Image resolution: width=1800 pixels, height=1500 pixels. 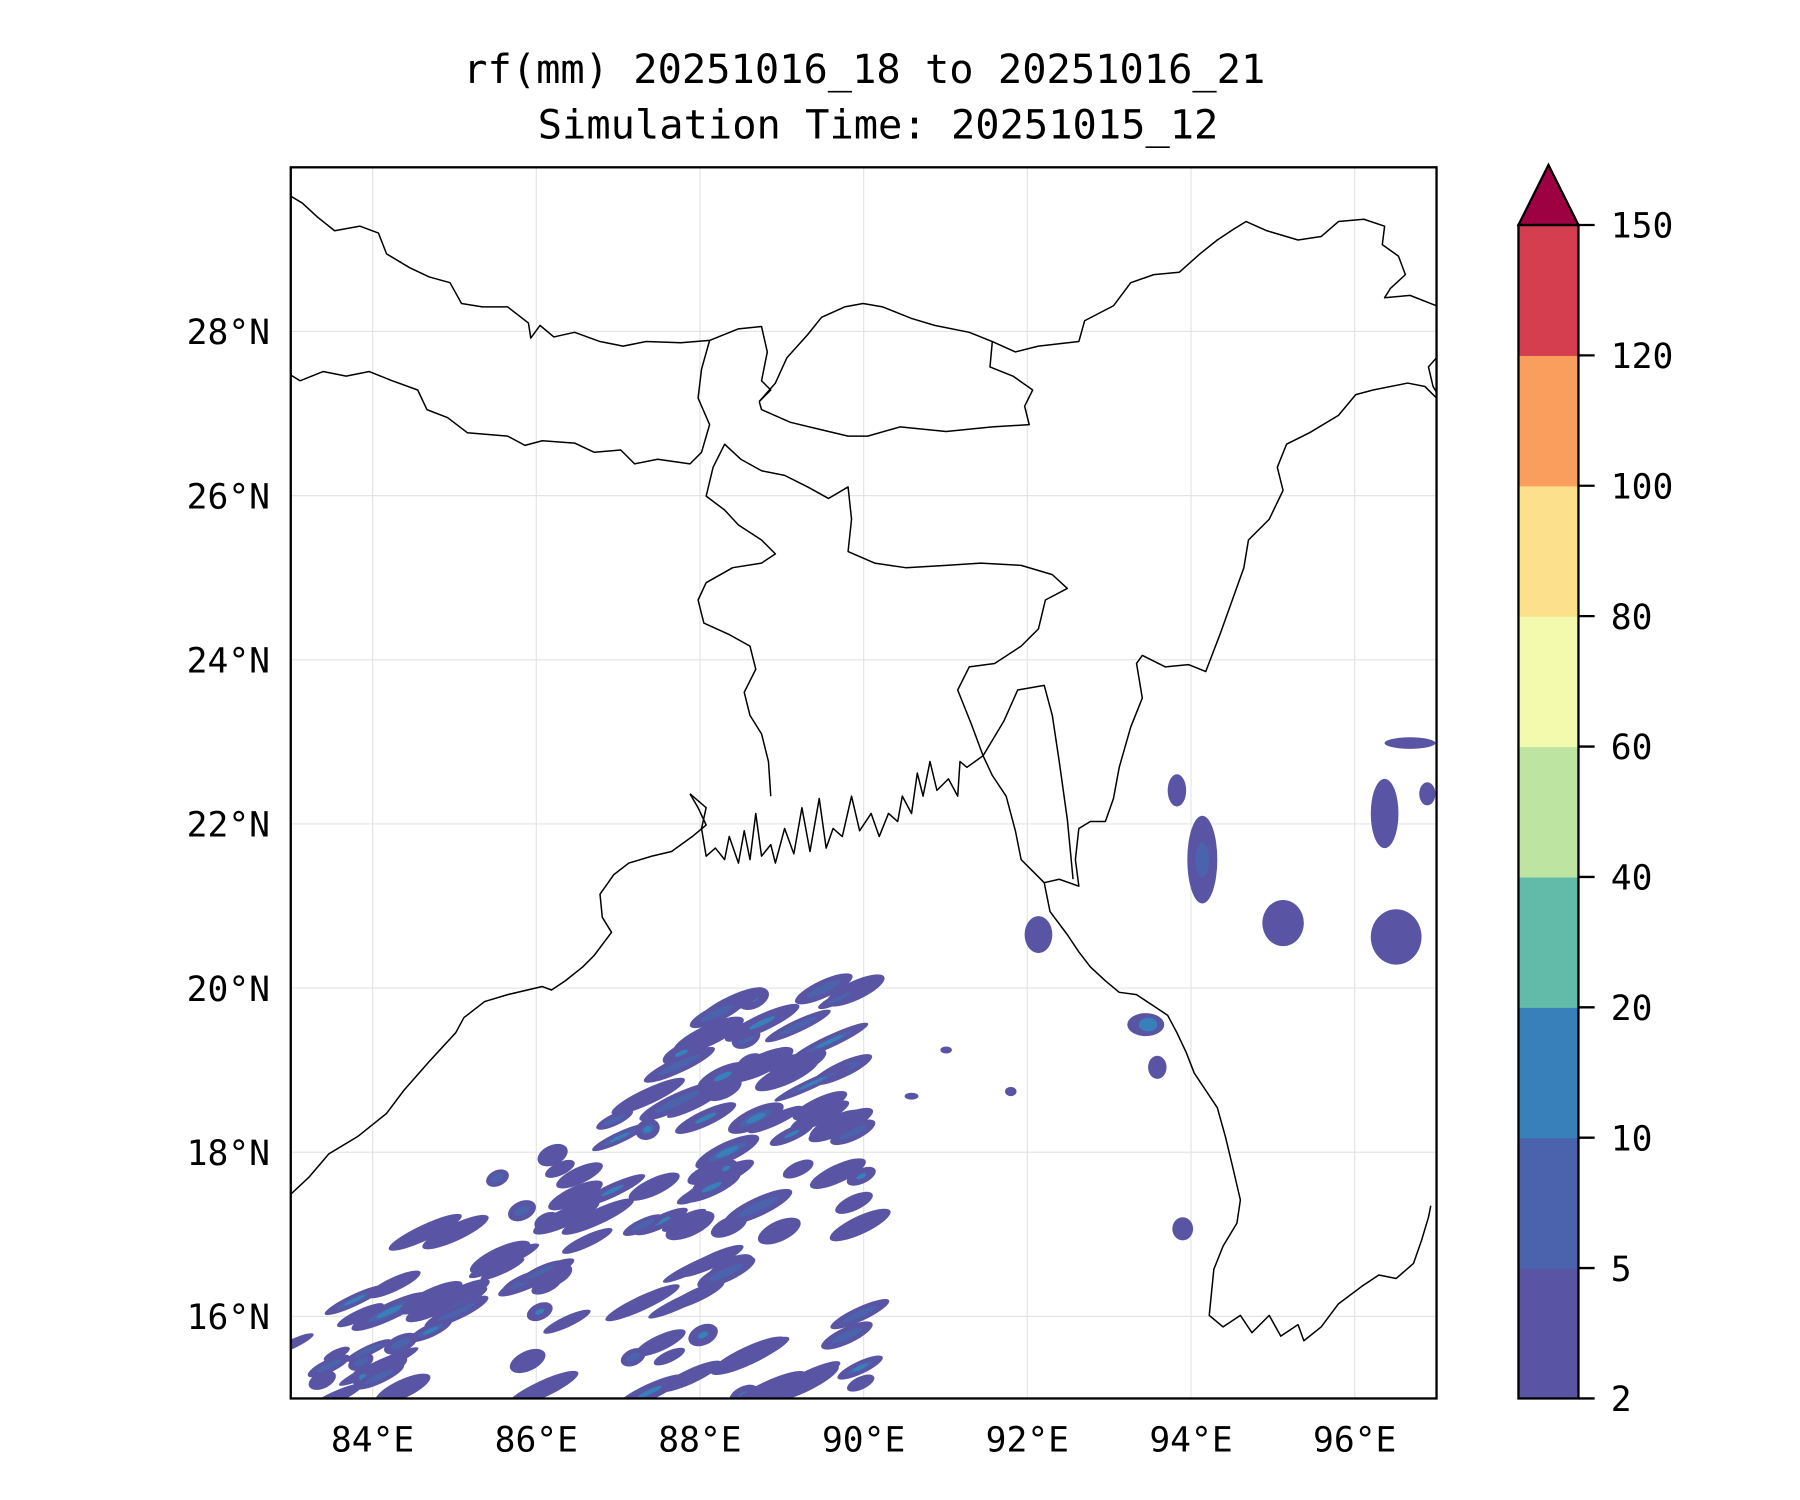 What do you see at coordinates (228, 990) in the screenshot?
I see `y-tick-label: 20°N` at bounding box center [228, 990].